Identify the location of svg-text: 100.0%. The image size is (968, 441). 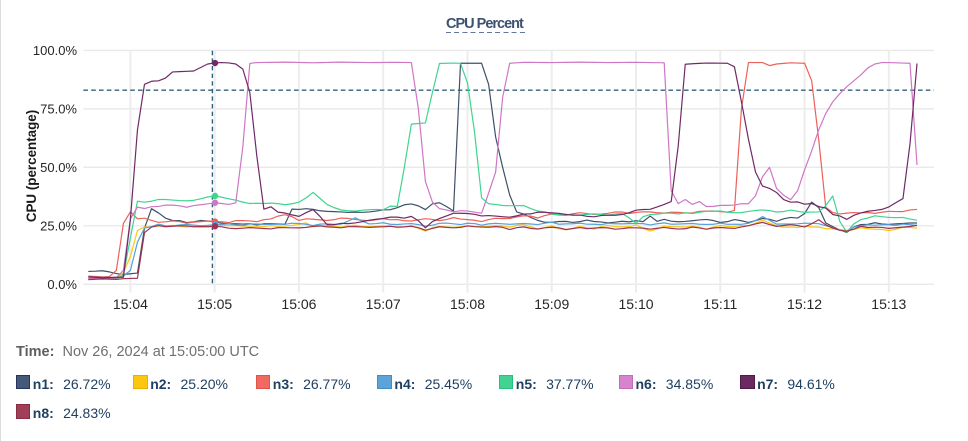
(55, 50).